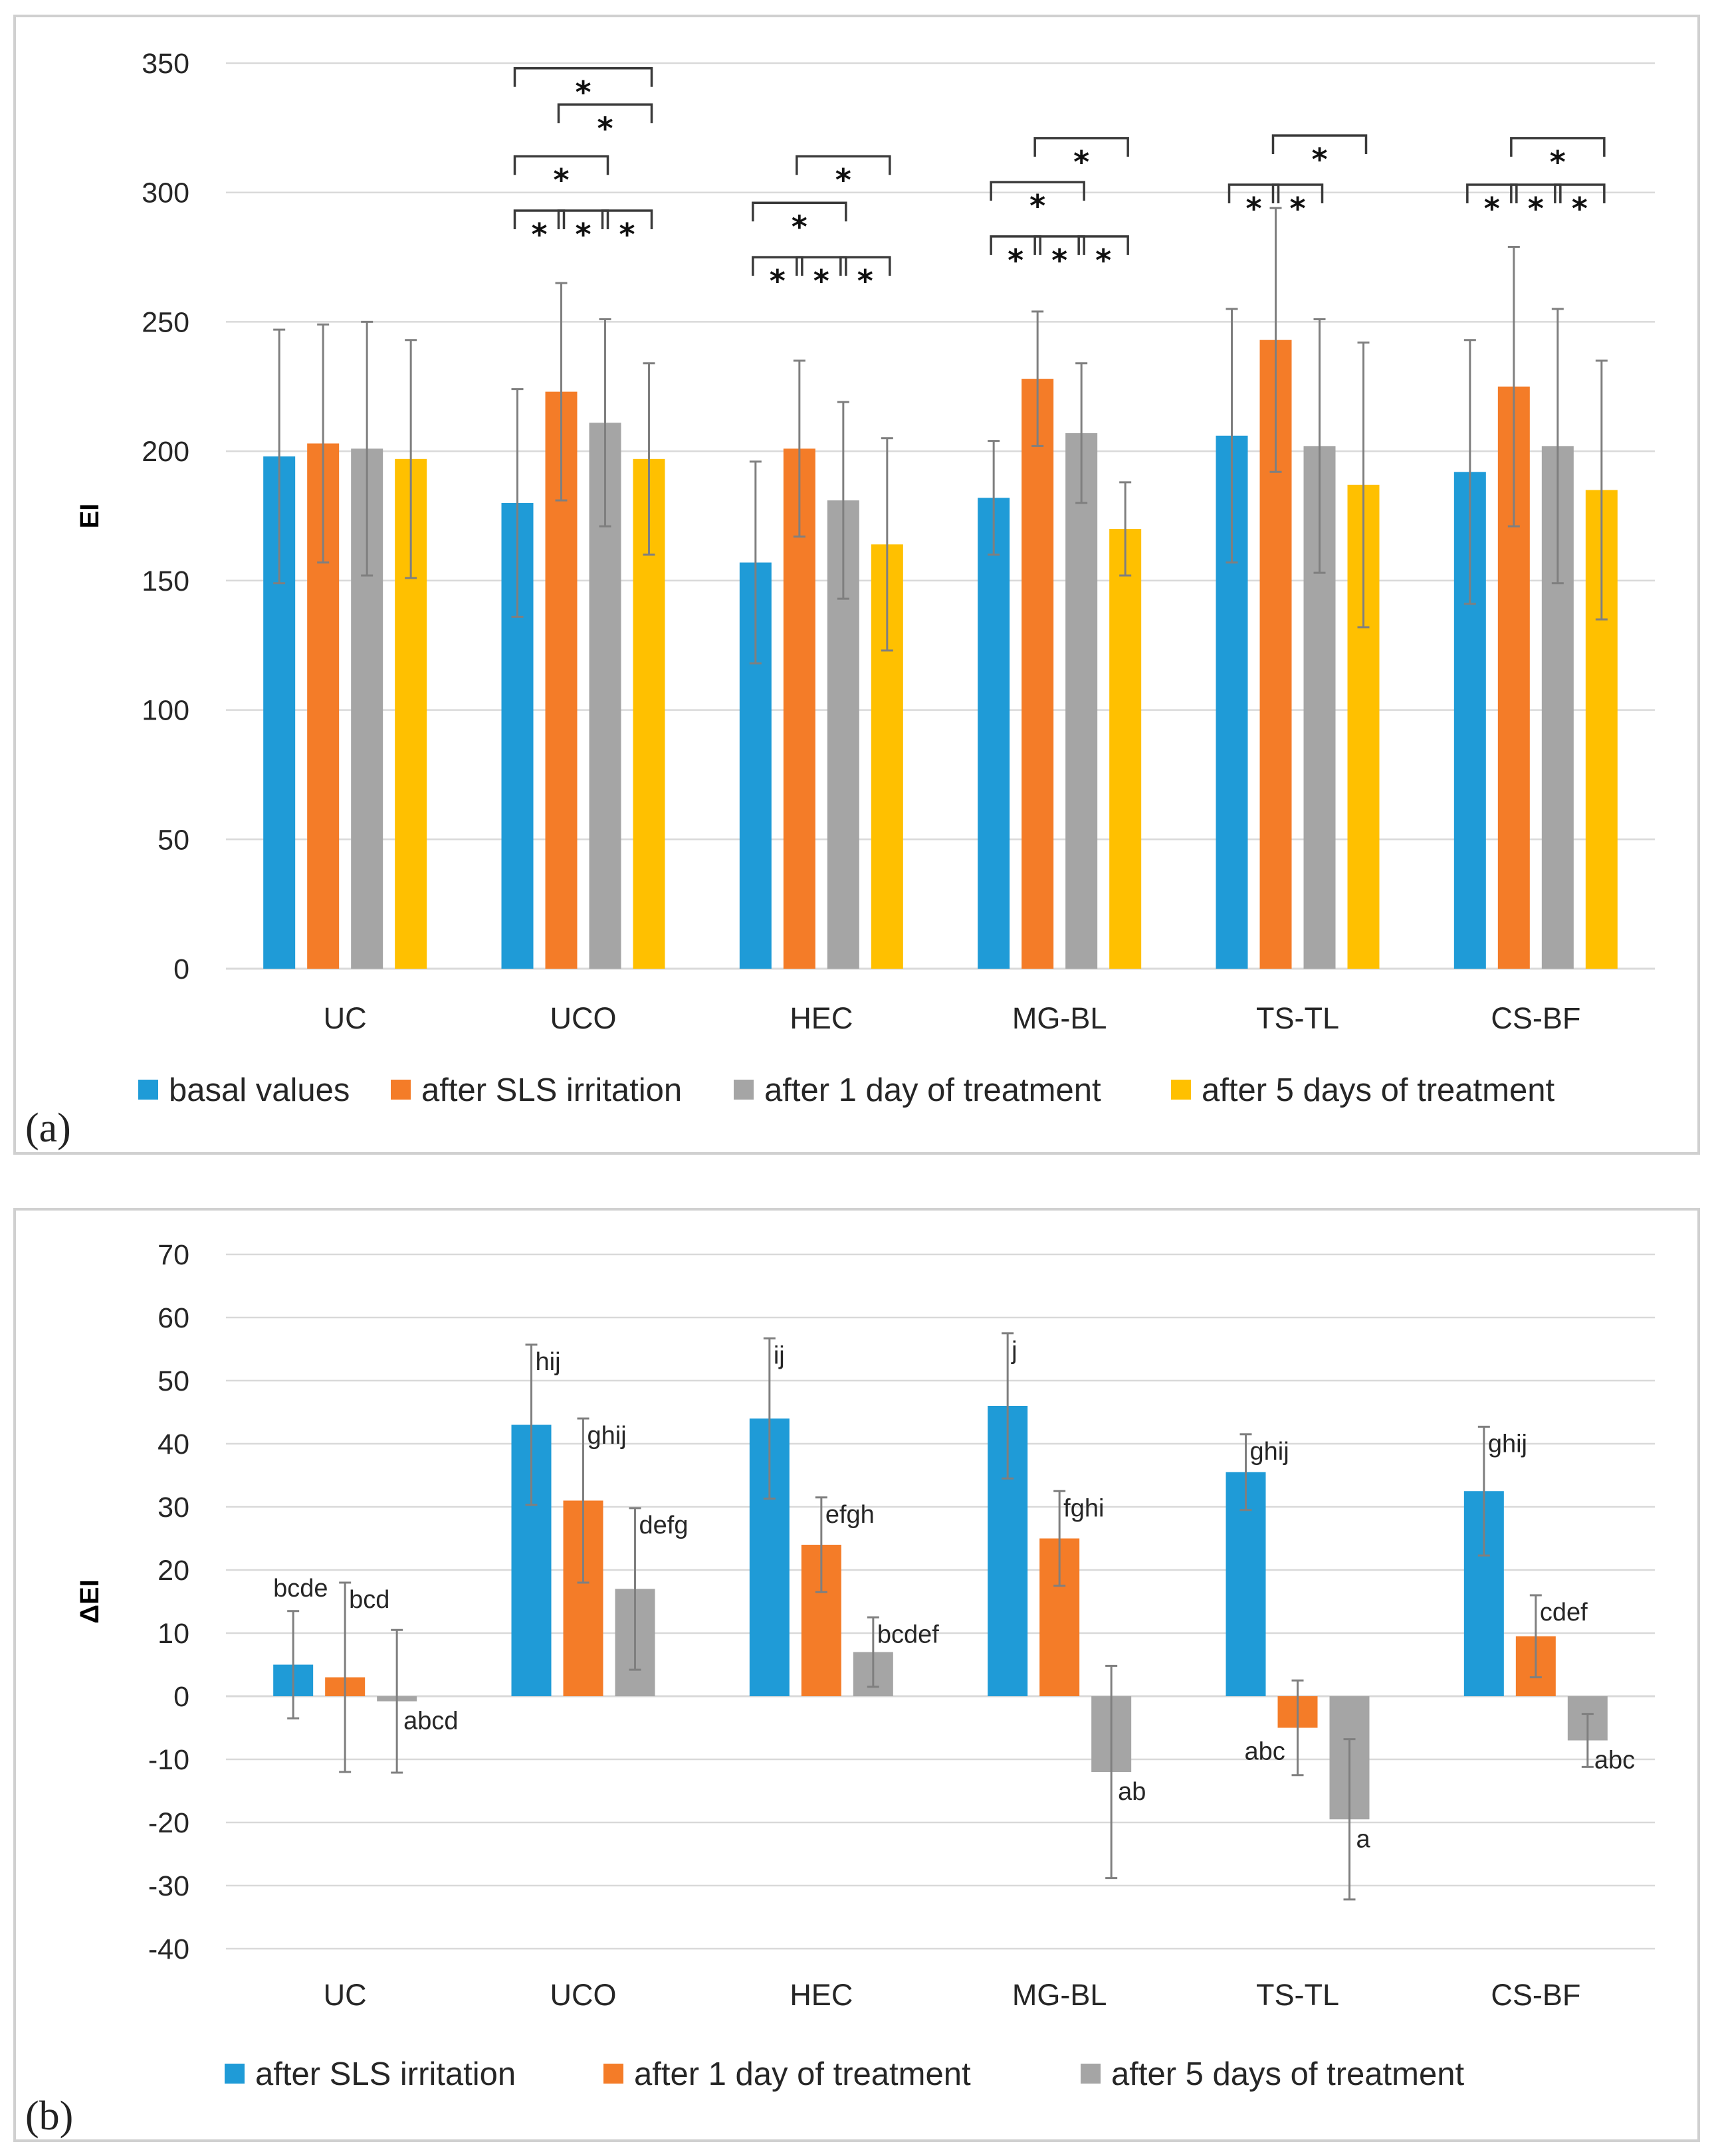  What do you see at coordinates (1059, 1995) in the screenshot?
I see `x-tick-label: MG-BL` at bounding box center [1059, 1995].